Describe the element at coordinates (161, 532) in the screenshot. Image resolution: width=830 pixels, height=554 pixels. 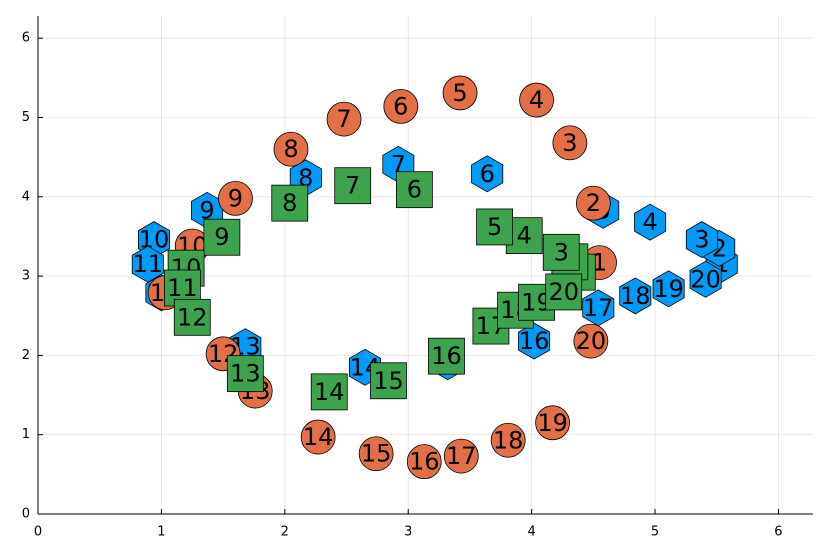
I see `x-tick-label: 1` at that location.